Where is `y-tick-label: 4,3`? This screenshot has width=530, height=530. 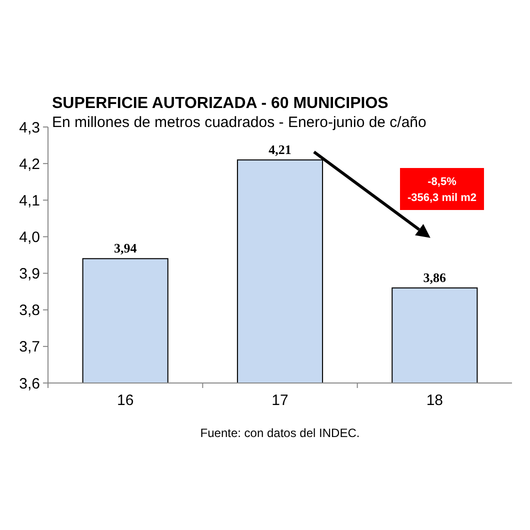
y-tick-label: 4,3 is located at coordinates (29, 127).